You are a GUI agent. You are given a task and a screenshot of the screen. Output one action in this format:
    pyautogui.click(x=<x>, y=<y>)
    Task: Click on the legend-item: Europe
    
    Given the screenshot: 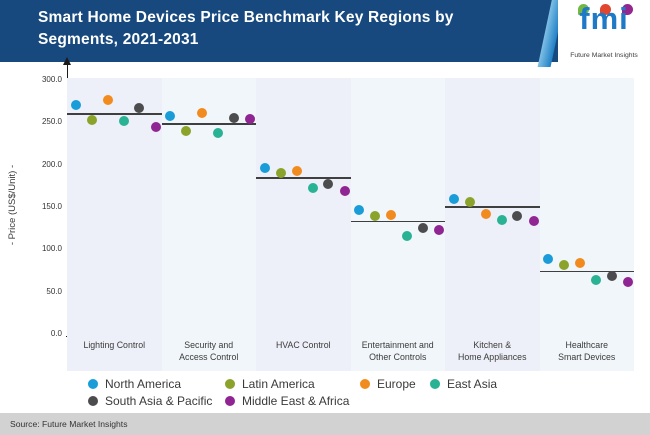 What is the action you would take?
    pyautogui.click(x=388, y=384)
    